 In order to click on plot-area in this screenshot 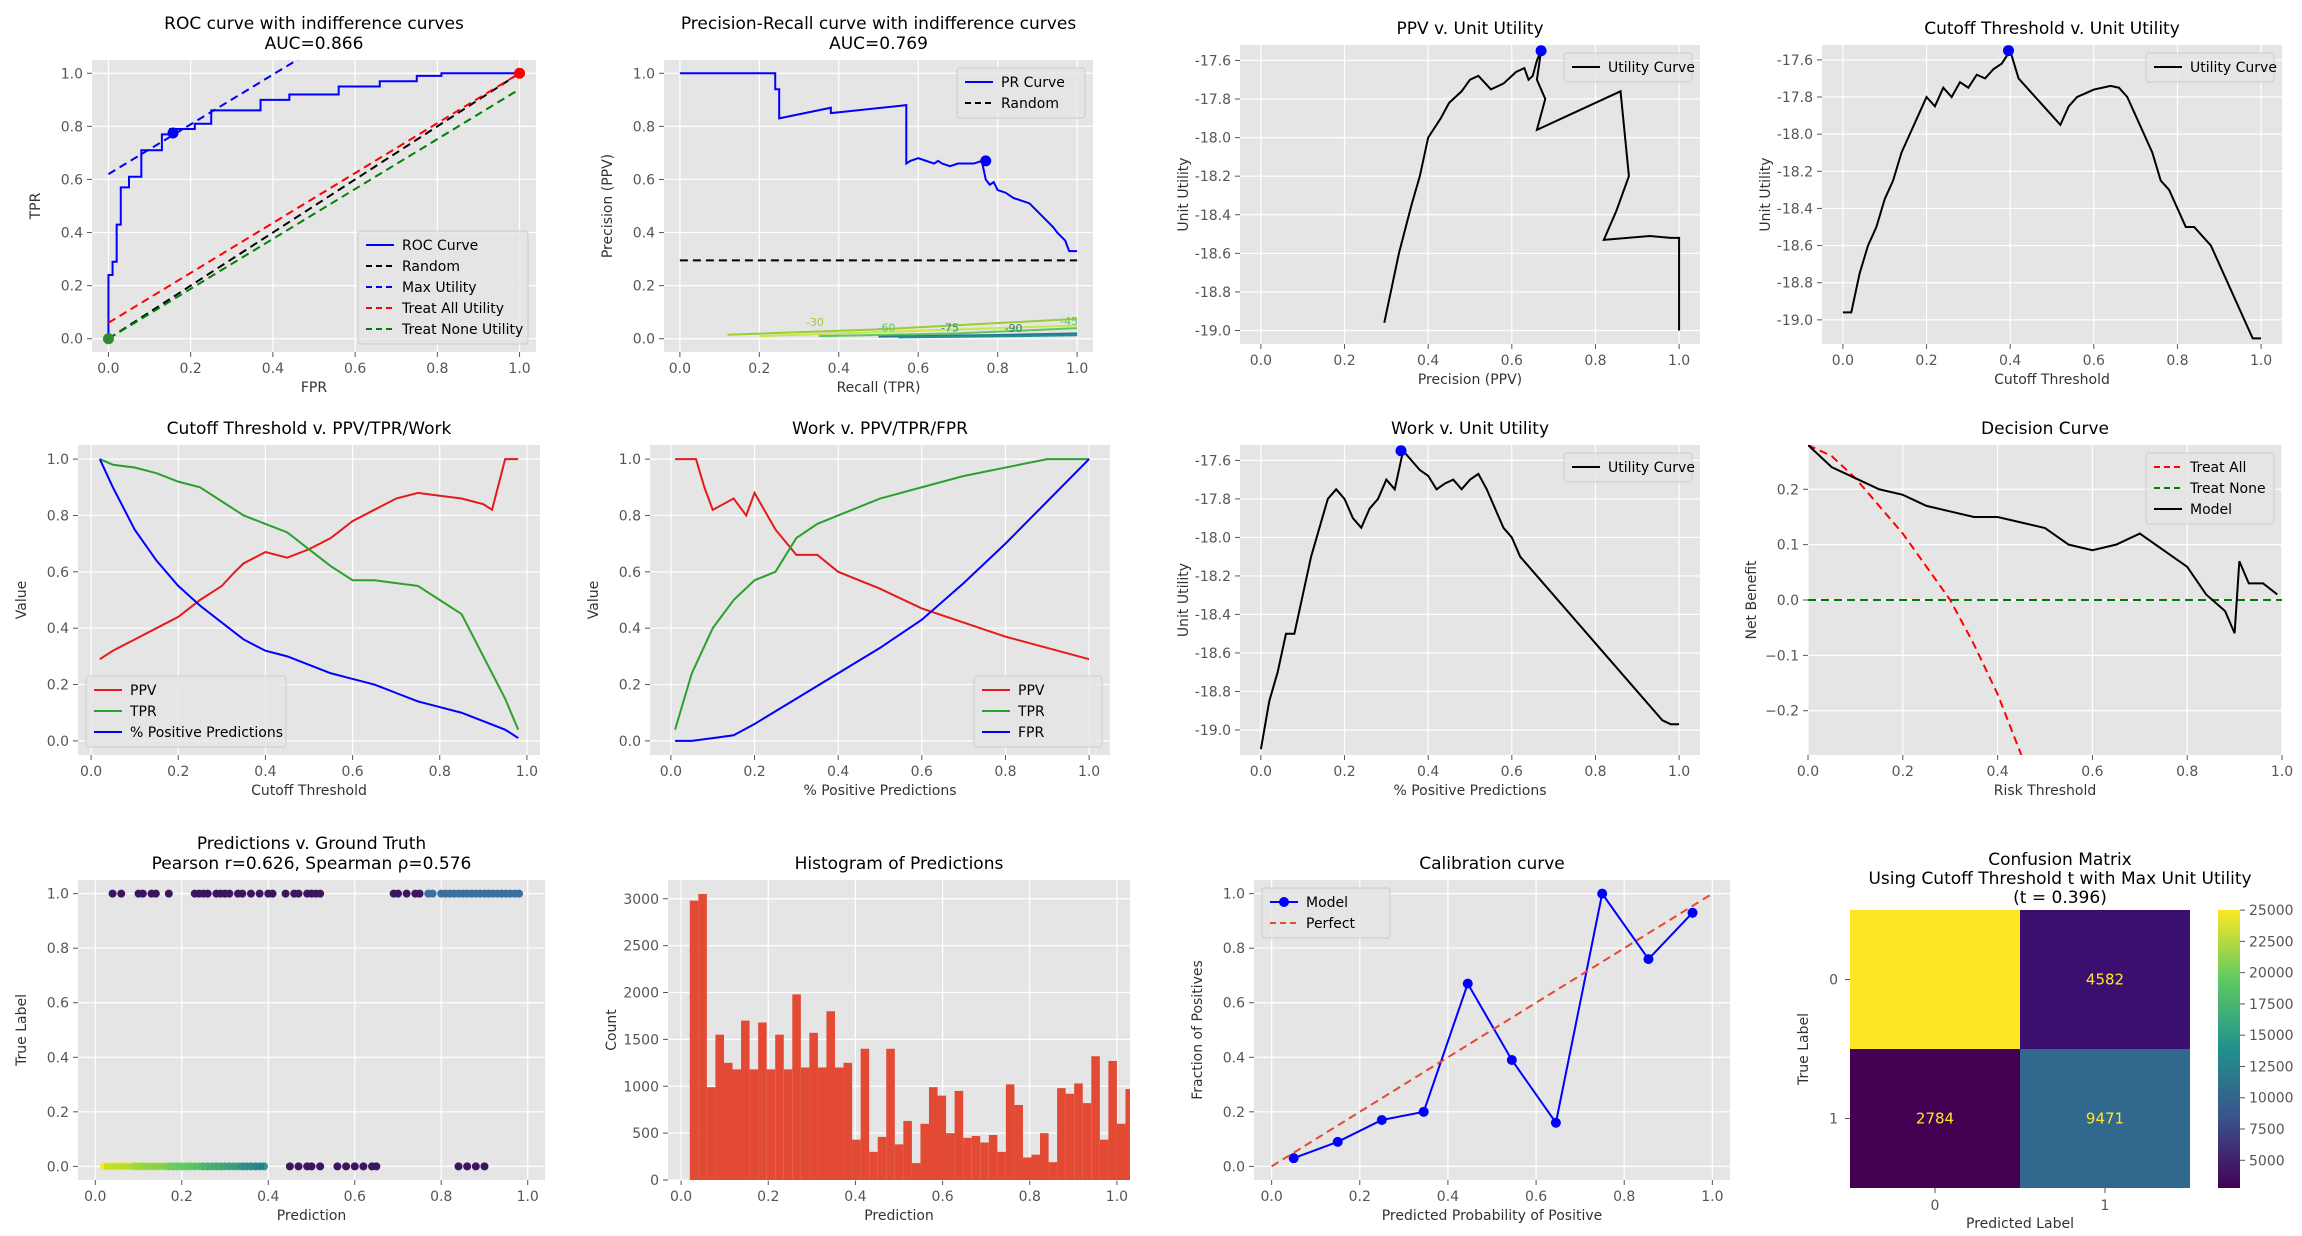, I will do `click(1470, 600)`.